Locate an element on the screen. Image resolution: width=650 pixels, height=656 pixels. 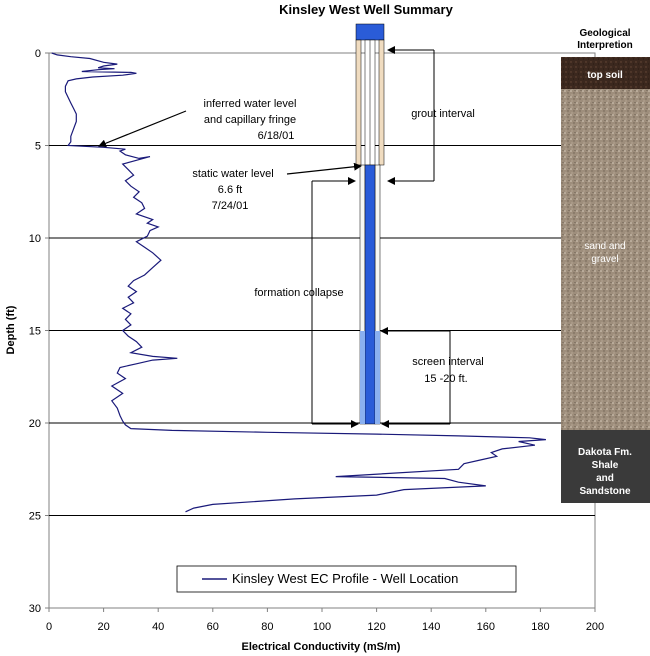
well-water-column is located at coordinates (370, 294).